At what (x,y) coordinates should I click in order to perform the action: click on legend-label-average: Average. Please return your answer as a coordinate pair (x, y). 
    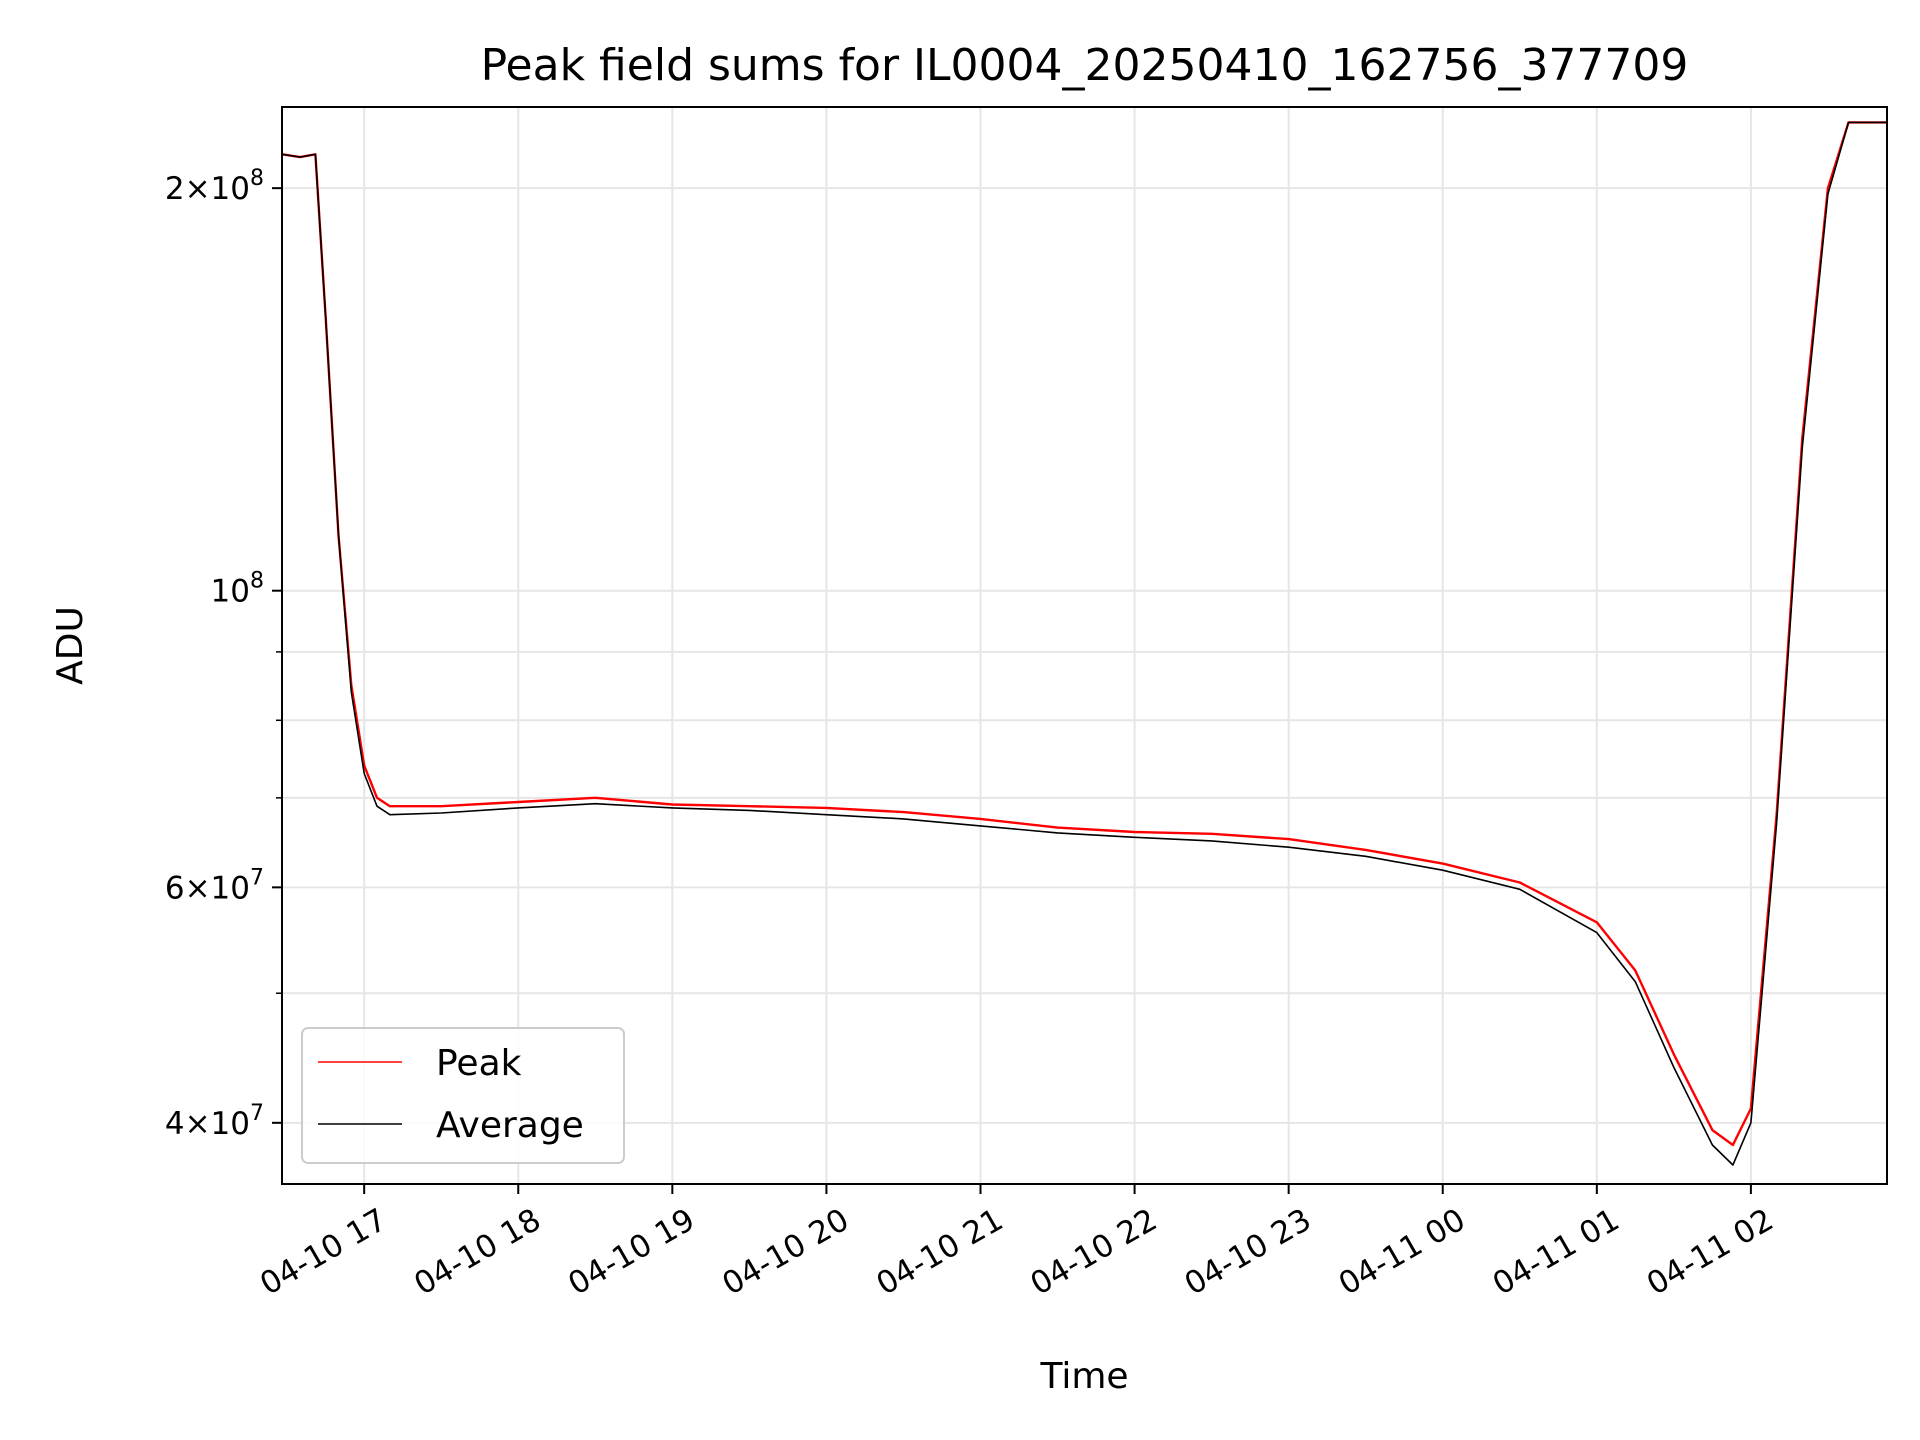
    Looking at the image, I should click on (510, 1125).